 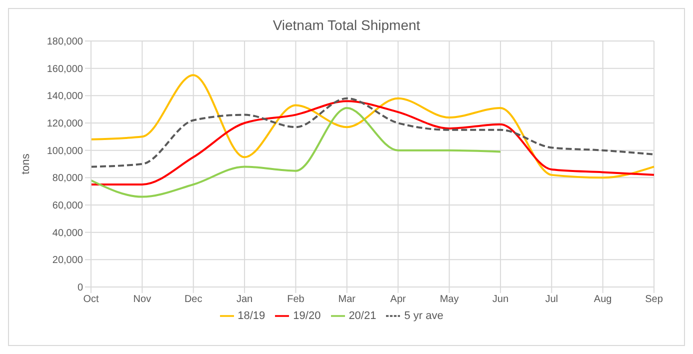 I want to click on legend-label: 19/20, so click(x=307, y=316).